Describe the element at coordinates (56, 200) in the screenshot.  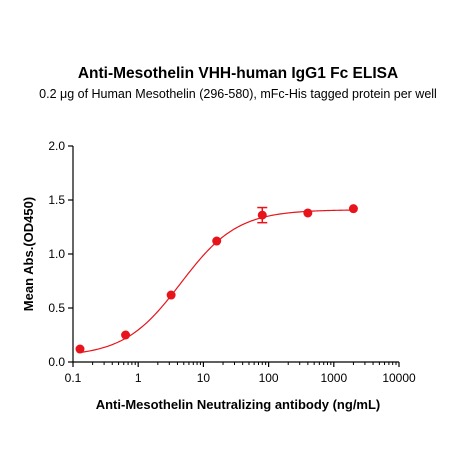
I see `y-tick-label: 1.5` at that location.